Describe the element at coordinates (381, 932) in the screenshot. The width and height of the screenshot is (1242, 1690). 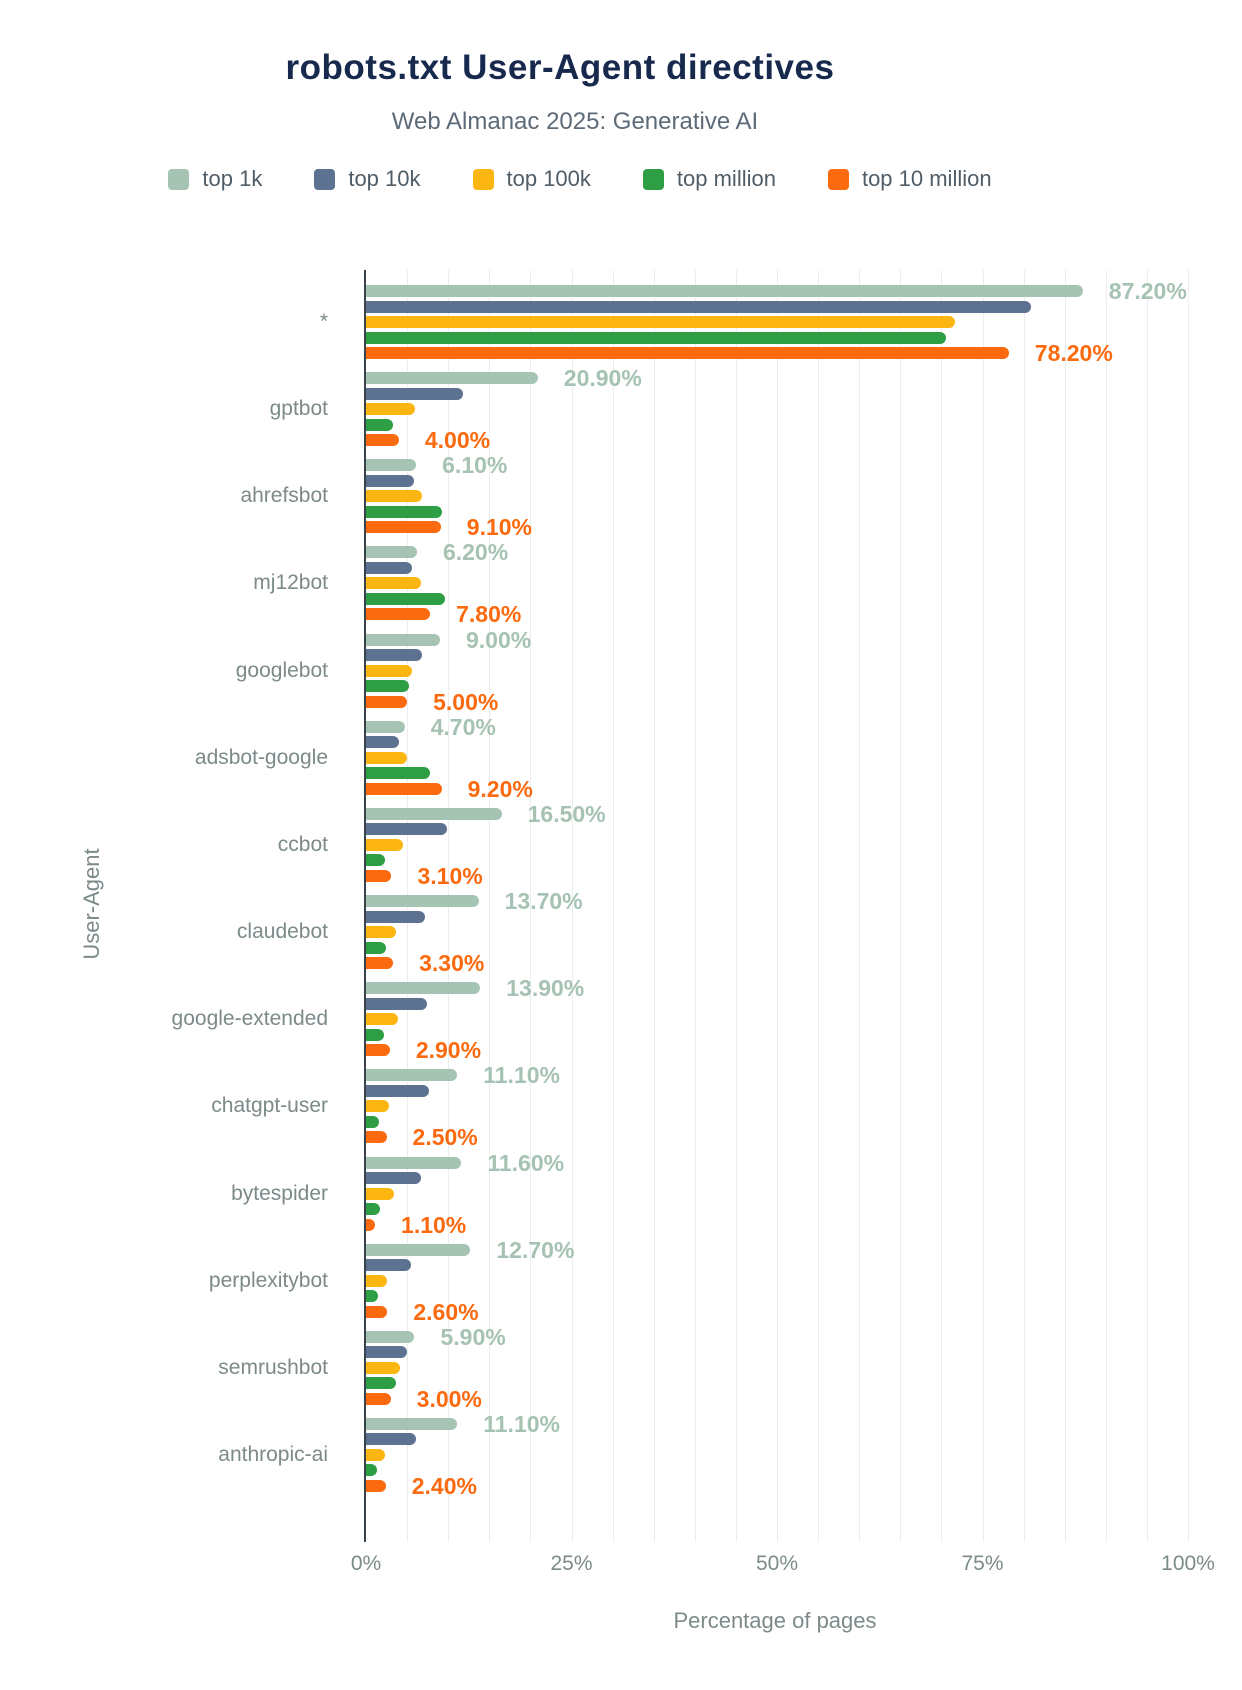
I see `bar-top-100k-claudebot` at that location.